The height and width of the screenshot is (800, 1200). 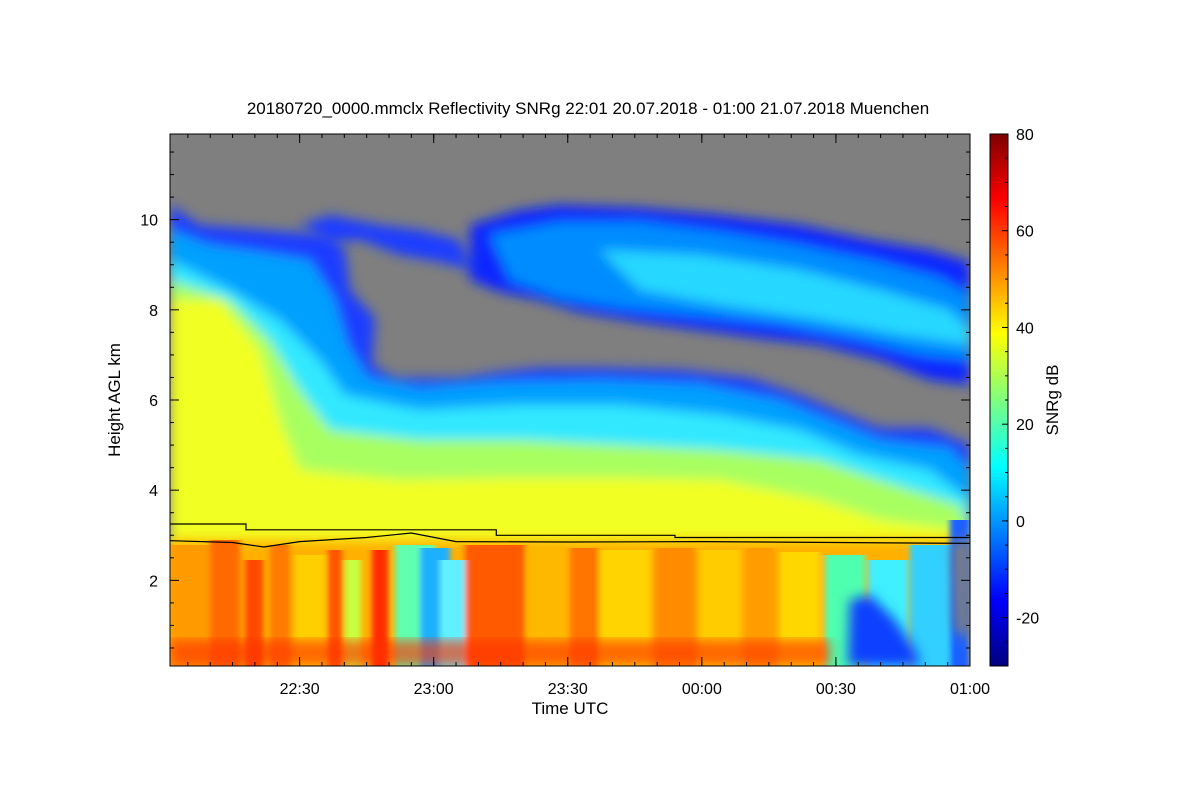 What do you see at coordinates (909, 600) in the screenshot?
I see `echo-region-weak-echo` at bounding box center [909, 600].